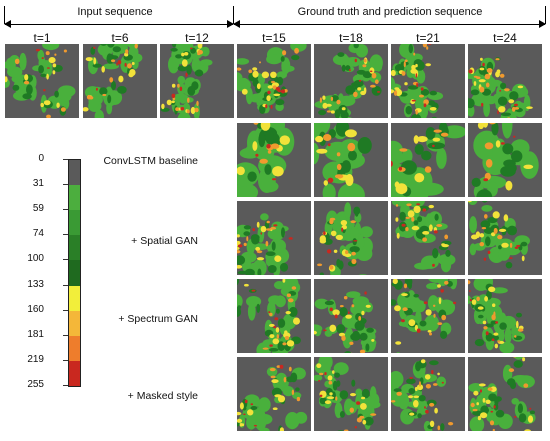 This screenshot has height=441, width=550. What do you see at coordinates (428, 160) in the screenshot?
I see `frame-convlstm-t21` at bounding box center [428, 160].